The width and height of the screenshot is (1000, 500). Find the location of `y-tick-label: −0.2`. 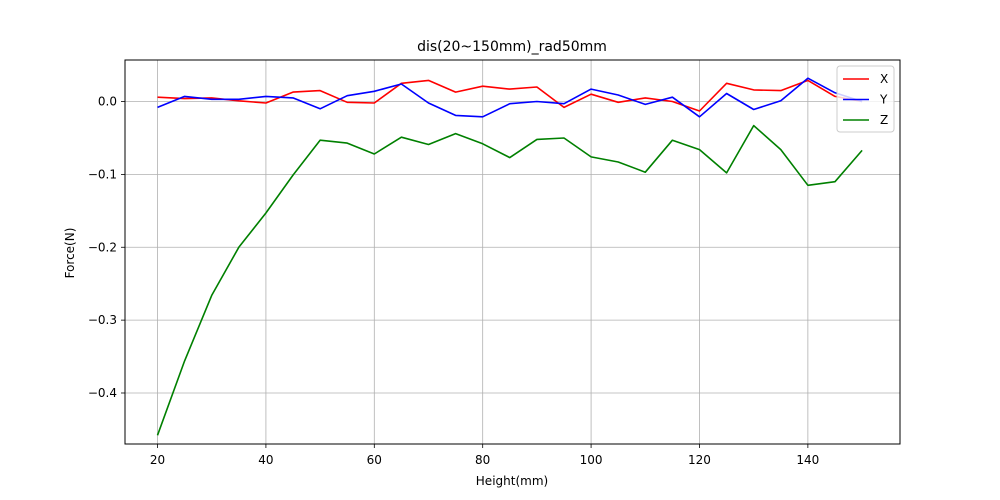

y-tick-label: −0.2 is located at coordinates (102, 247).